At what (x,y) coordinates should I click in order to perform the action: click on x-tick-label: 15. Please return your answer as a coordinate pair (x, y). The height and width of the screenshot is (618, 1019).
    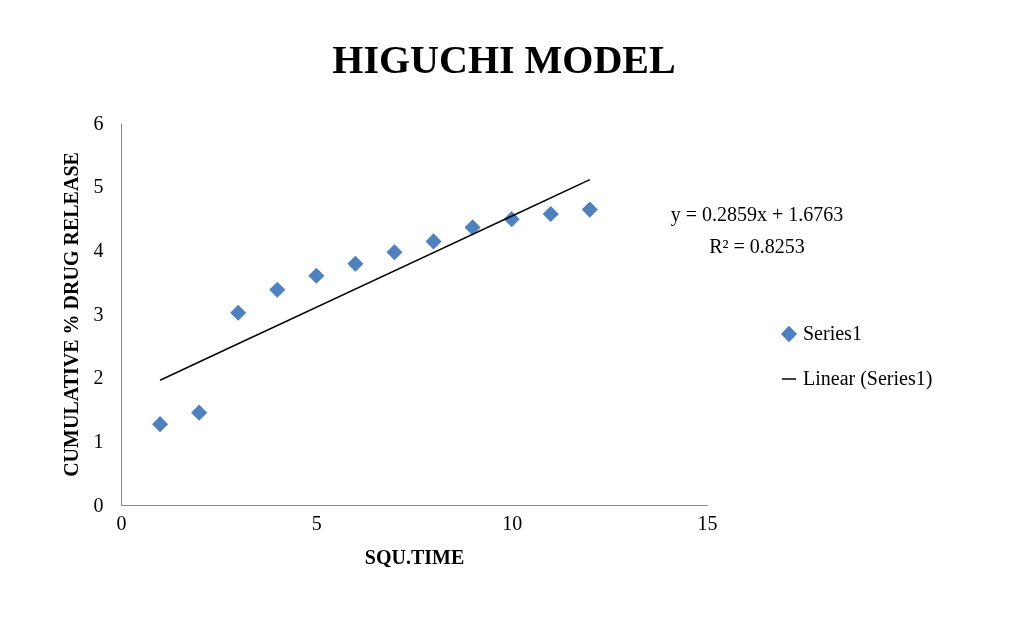
    Looking at the image, I should click on (707, 522).